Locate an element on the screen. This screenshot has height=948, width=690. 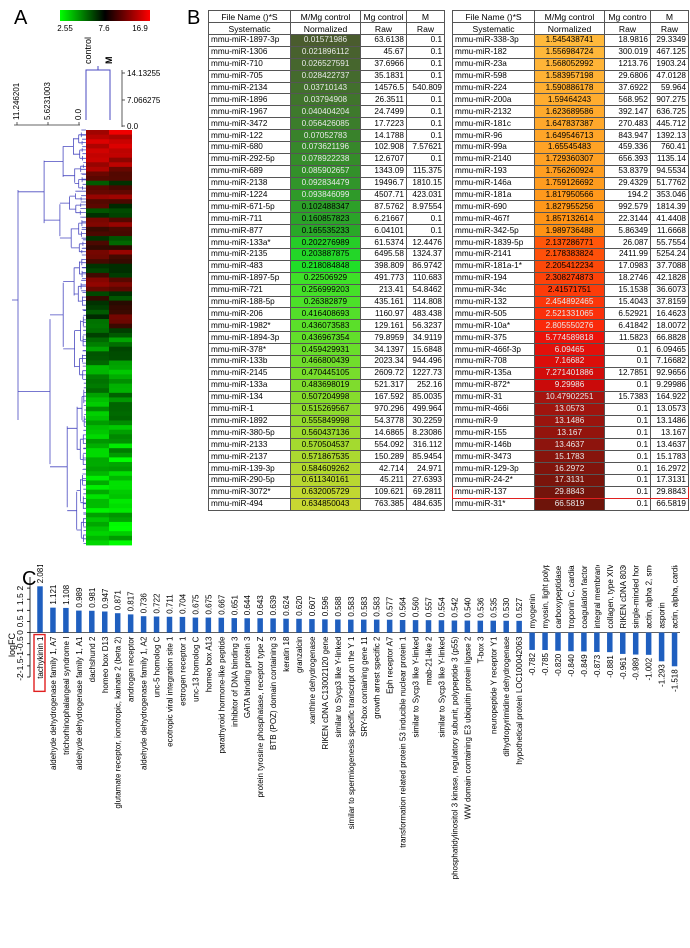
column-label-m: M is located at coordinates (109, 61).